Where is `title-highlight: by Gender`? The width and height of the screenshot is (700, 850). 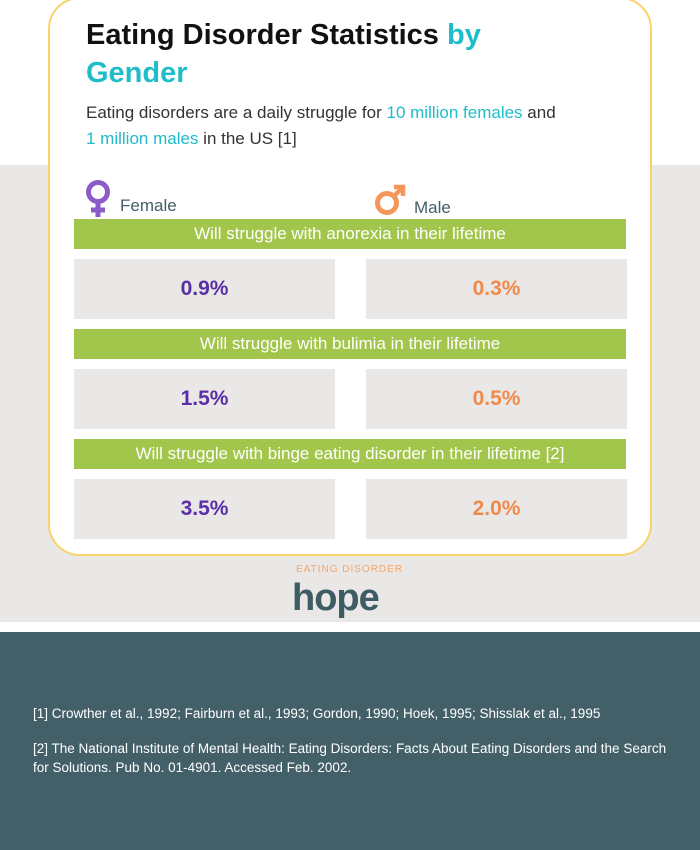 title-highlight: by Gender is located at coordinates (283, 54).